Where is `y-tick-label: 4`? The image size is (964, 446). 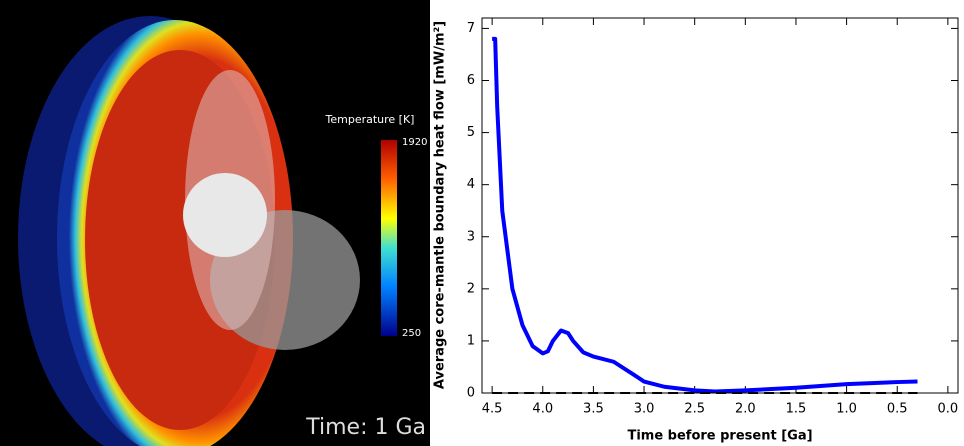 y-tick-label: 4 is located at coordinates (471, 184).